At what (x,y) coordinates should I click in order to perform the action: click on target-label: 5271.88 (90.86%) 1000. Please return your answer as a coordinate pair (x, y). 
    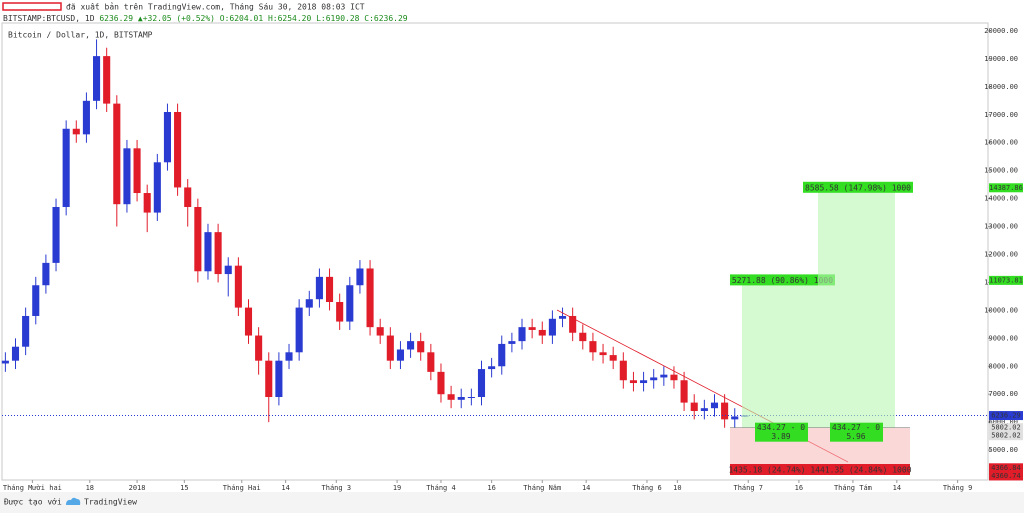
    Looking at the image, I should click on (782, 280).